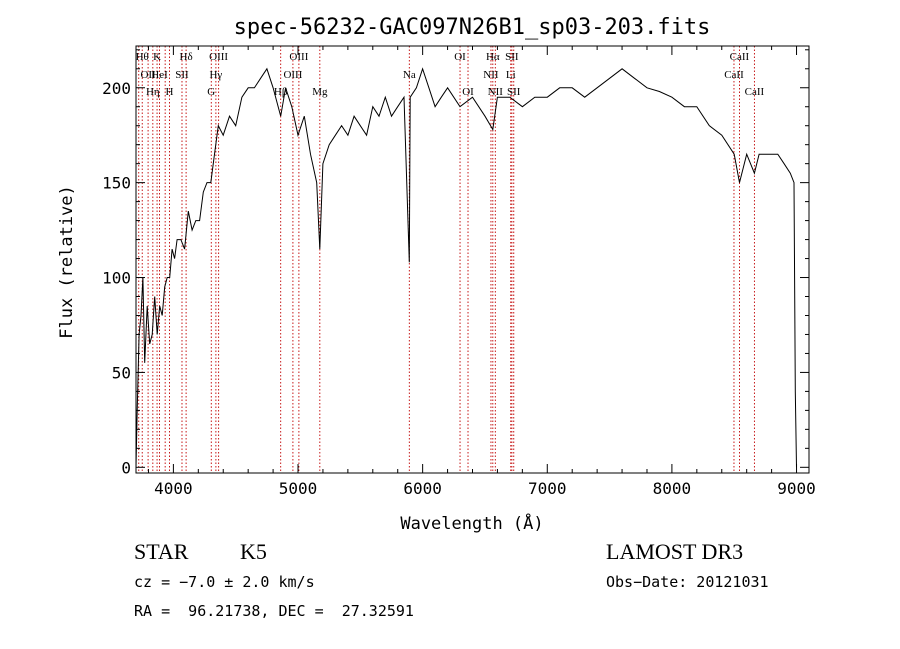 The image size is (900, 649). Describe the element at coordinates (511, 75) in the screenshot. I see `spectral-line-label-23: Li` at that location.